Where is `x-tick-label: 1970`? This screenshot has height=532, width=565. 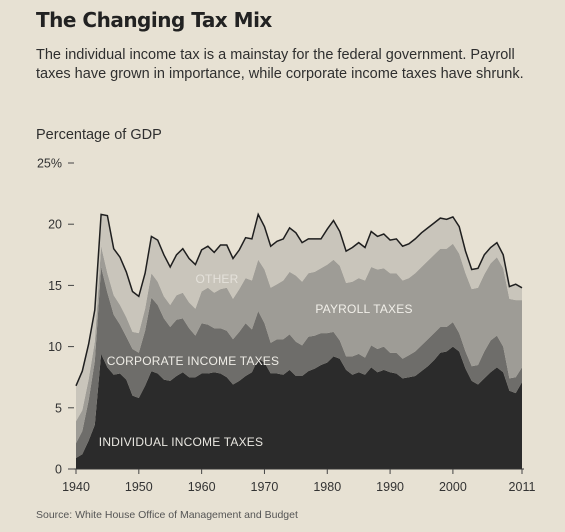
x-tick-label: 1970 is located at coordinates (265, 487).